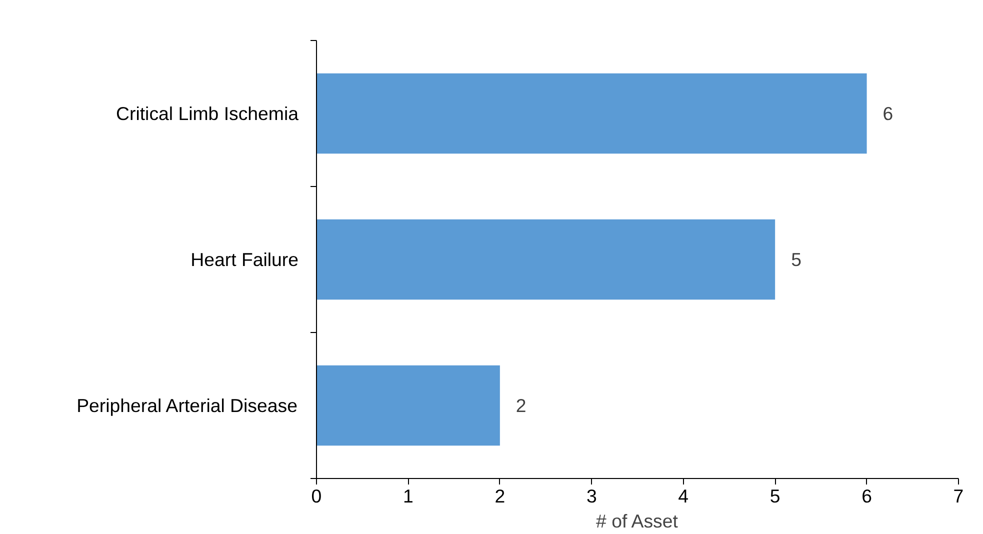  I want to click on x-tick-label: 7, so click(958, 496).